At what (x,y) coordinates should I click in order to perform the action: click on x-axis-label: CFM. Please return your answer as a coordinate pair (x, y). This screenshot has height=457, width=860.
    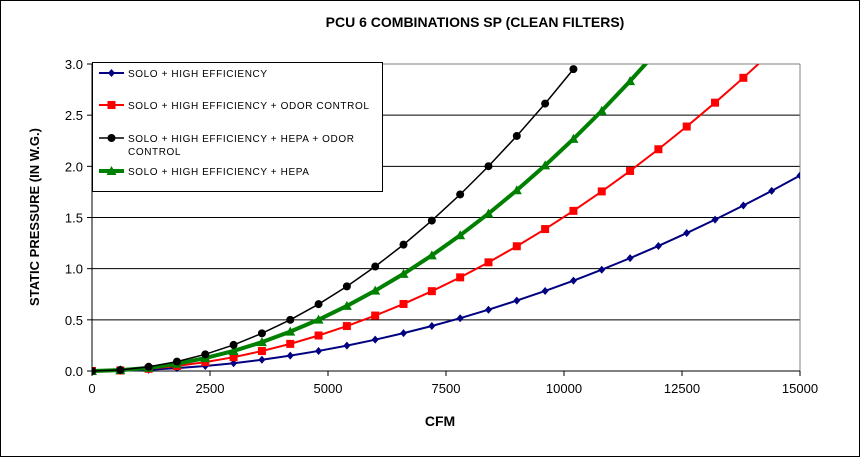
    Looking at the image, I should click on (440, 421).